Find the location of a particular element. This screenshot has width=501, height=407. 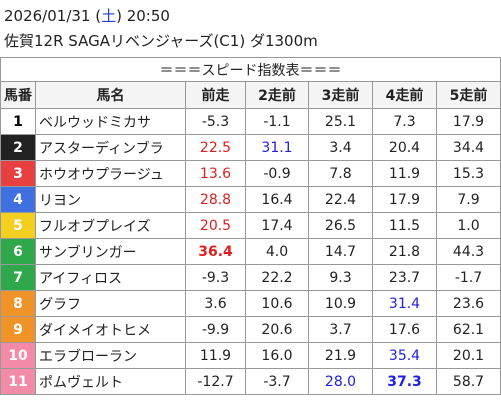

speed-index: 36.4 is located at coordinates (215, 251).